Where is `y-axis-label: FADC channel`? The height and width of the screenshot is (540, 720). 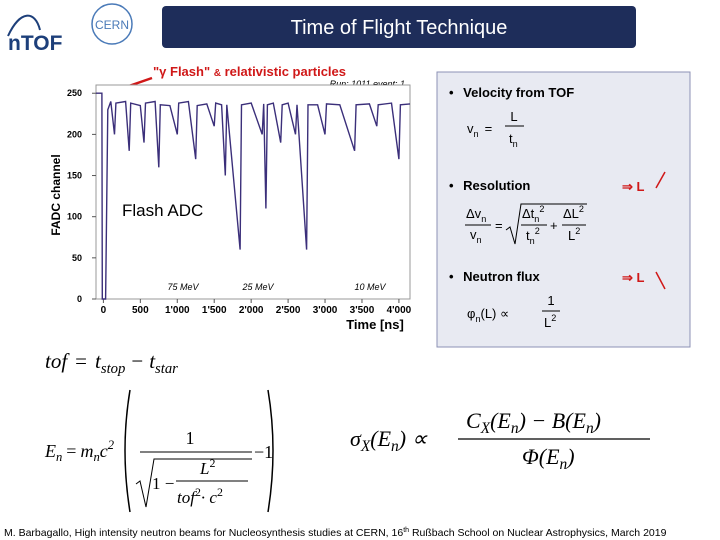
y-axis-label: FADC channel is located at coordinates (56, 194).